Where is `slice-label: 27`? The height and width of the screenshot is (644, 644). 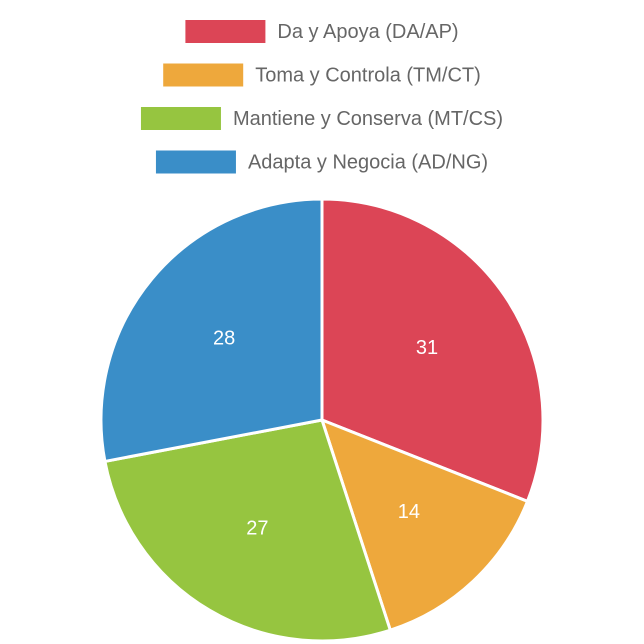 slice-label: 27 is located at coordinates (257, 529).